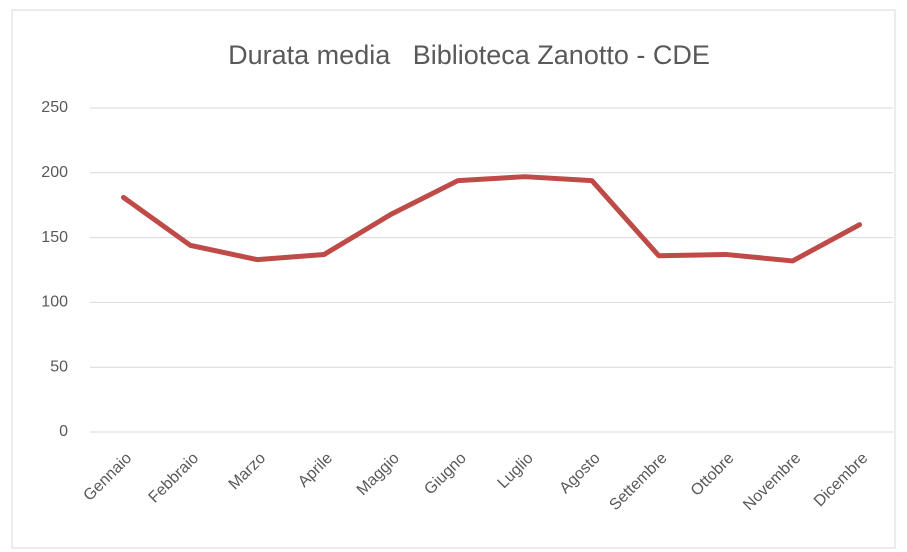 The image size is (907, 552). Describe the element at coordinates (63, 431) in the screenshot. I see `y-tick-label: 0` at that location.